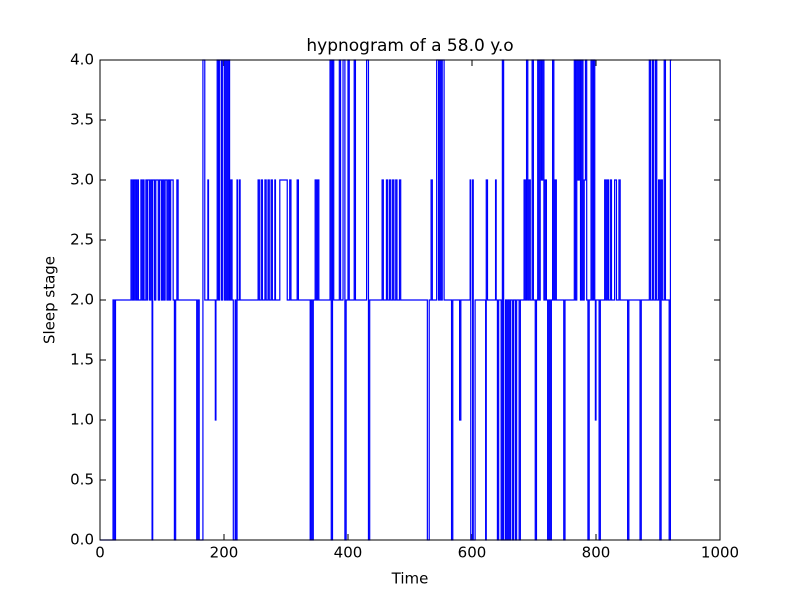  Describe the element at coordinates (348, 553) in the screenshot. I see `x-tick-label: 400` at that location.